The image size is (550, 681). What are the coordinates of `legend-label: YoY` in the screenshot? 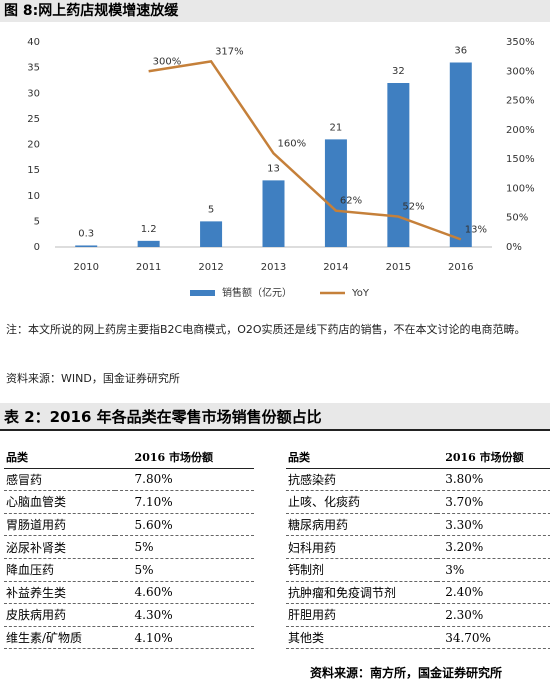 It's located at (360, 293).